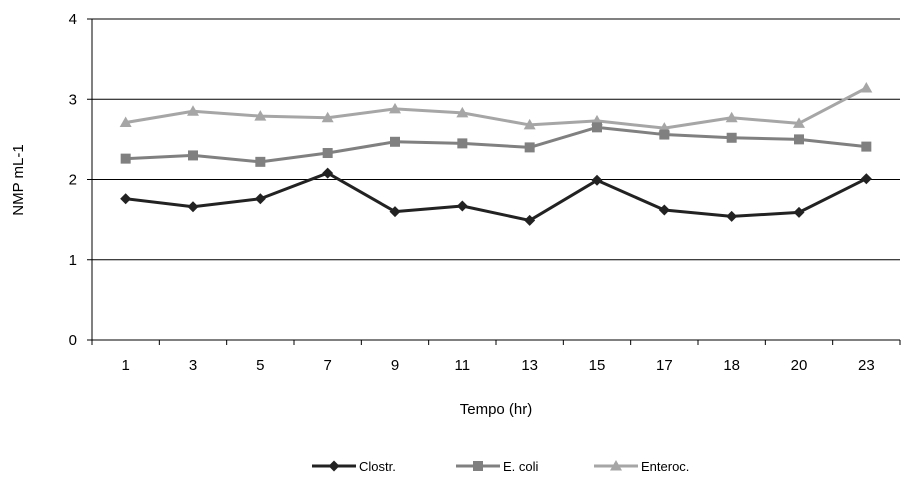 Image resolution: width=911 pixels, height=479 pixels. What do you see at coordinates (260, 365) in the screenshot?
I see `x-tick-label: 5` at bounding box center [260, 365].